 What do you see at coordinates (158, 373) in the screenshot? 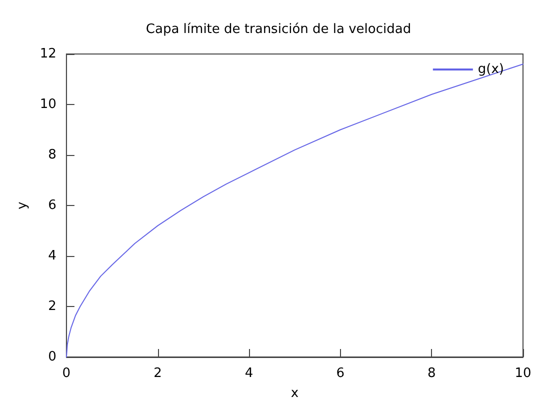
I see `x-tick-label: 2` at bounding box center [158, 373].